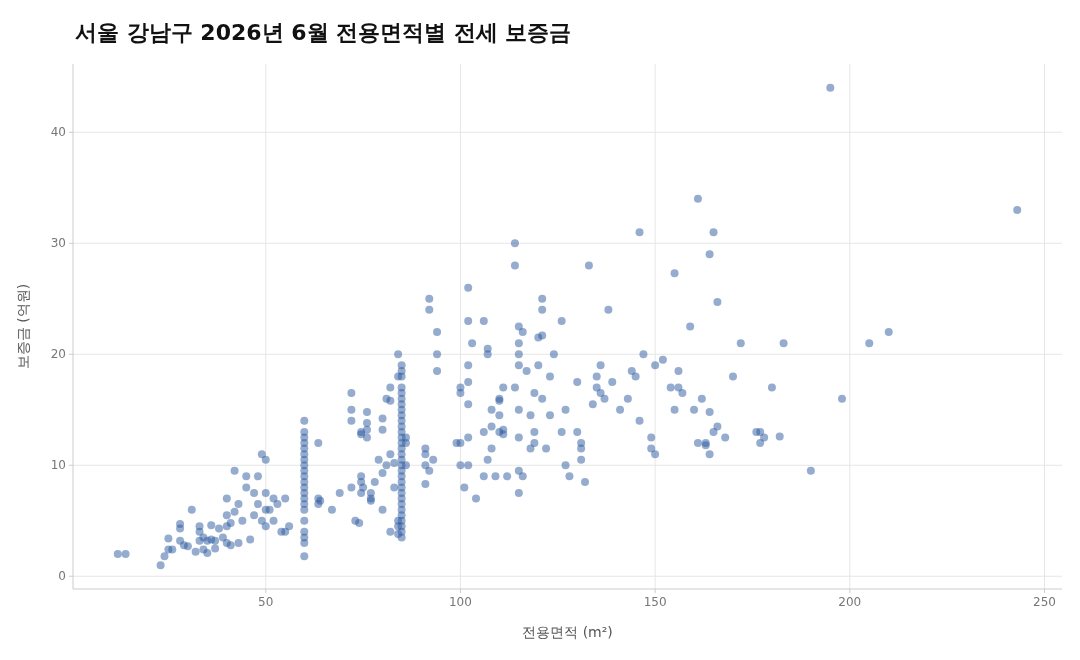 Image resolution: width=1080 pixels, height=660 pixels. Describe the element at coordinates (62, 576) in the screenshot. I see `y-tick-label: 0` at that location.